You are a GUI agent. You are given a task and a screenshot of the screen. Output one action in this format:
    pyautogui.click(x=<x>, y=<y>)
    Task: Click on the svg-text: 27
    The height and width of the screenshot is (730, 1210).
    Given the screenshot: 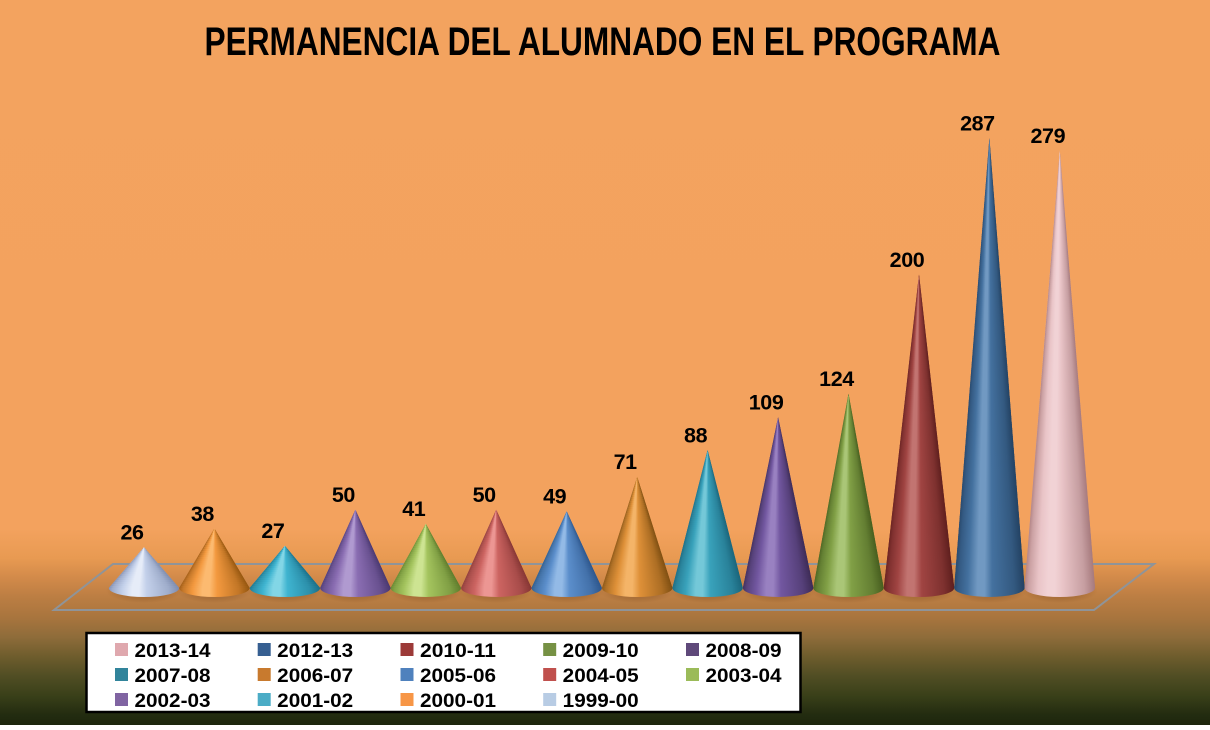 What is the action you would take?
    pyautogui.click(x=273, y=531)
    